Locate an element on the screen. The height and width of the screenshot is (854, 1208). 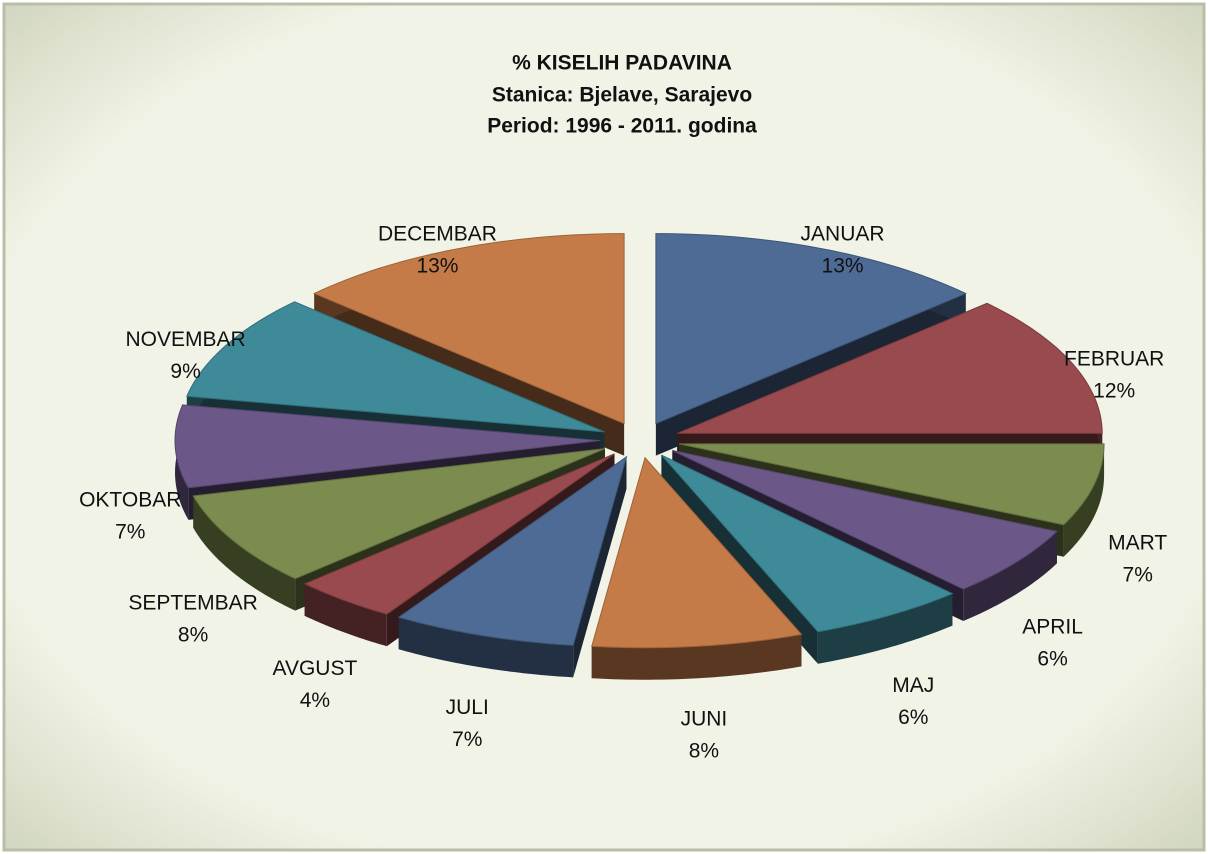
slice-label: AVGUST is located at coordinates (315, 668).